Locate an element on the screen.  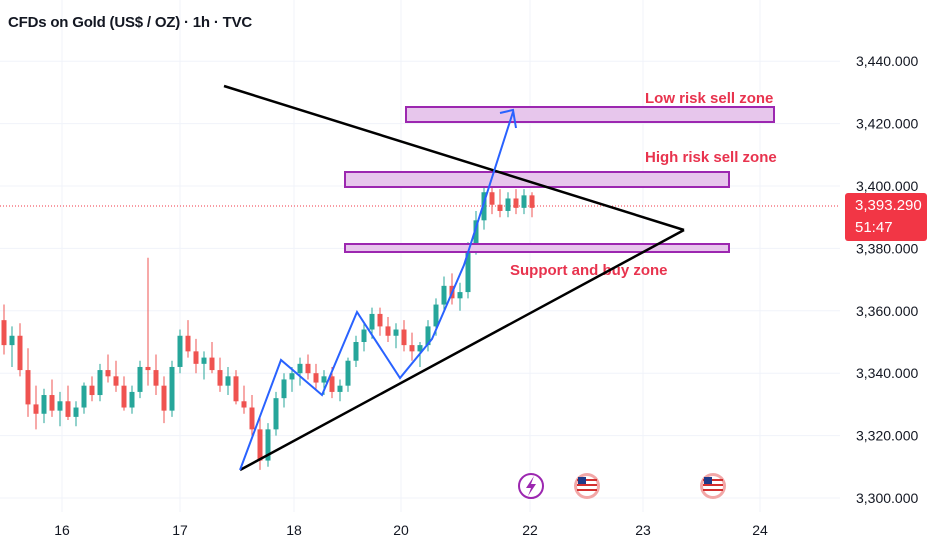
zone-low-risk-sell is located at coordinates (590, 114).